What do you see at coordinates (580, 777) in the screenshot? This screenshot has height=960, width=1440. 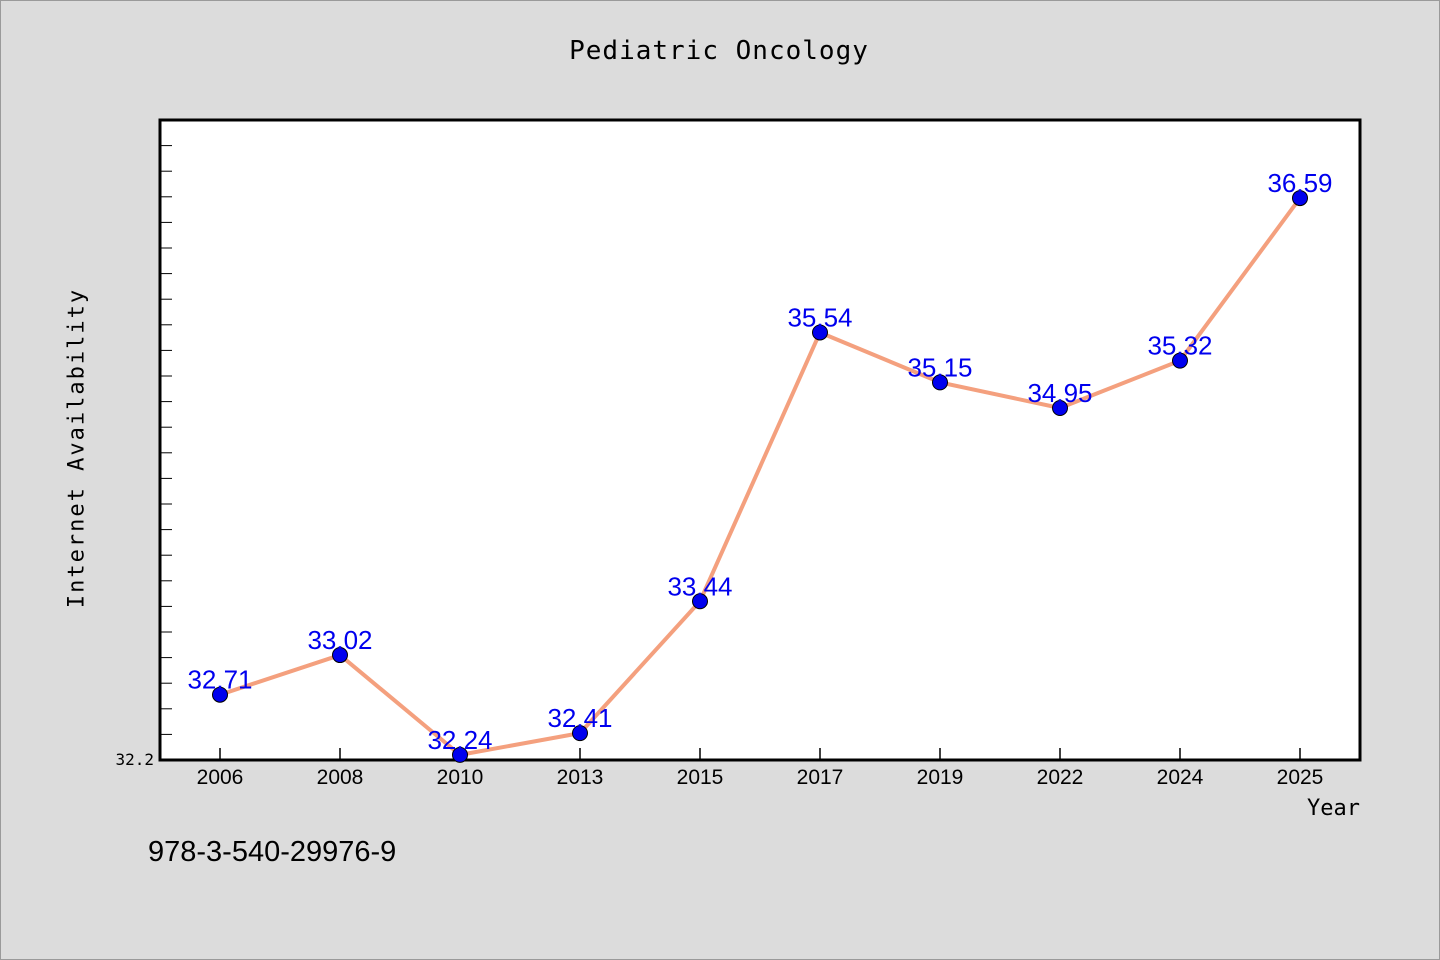 I see `x-tick-label: 2013` at bounding box center [580, 777].